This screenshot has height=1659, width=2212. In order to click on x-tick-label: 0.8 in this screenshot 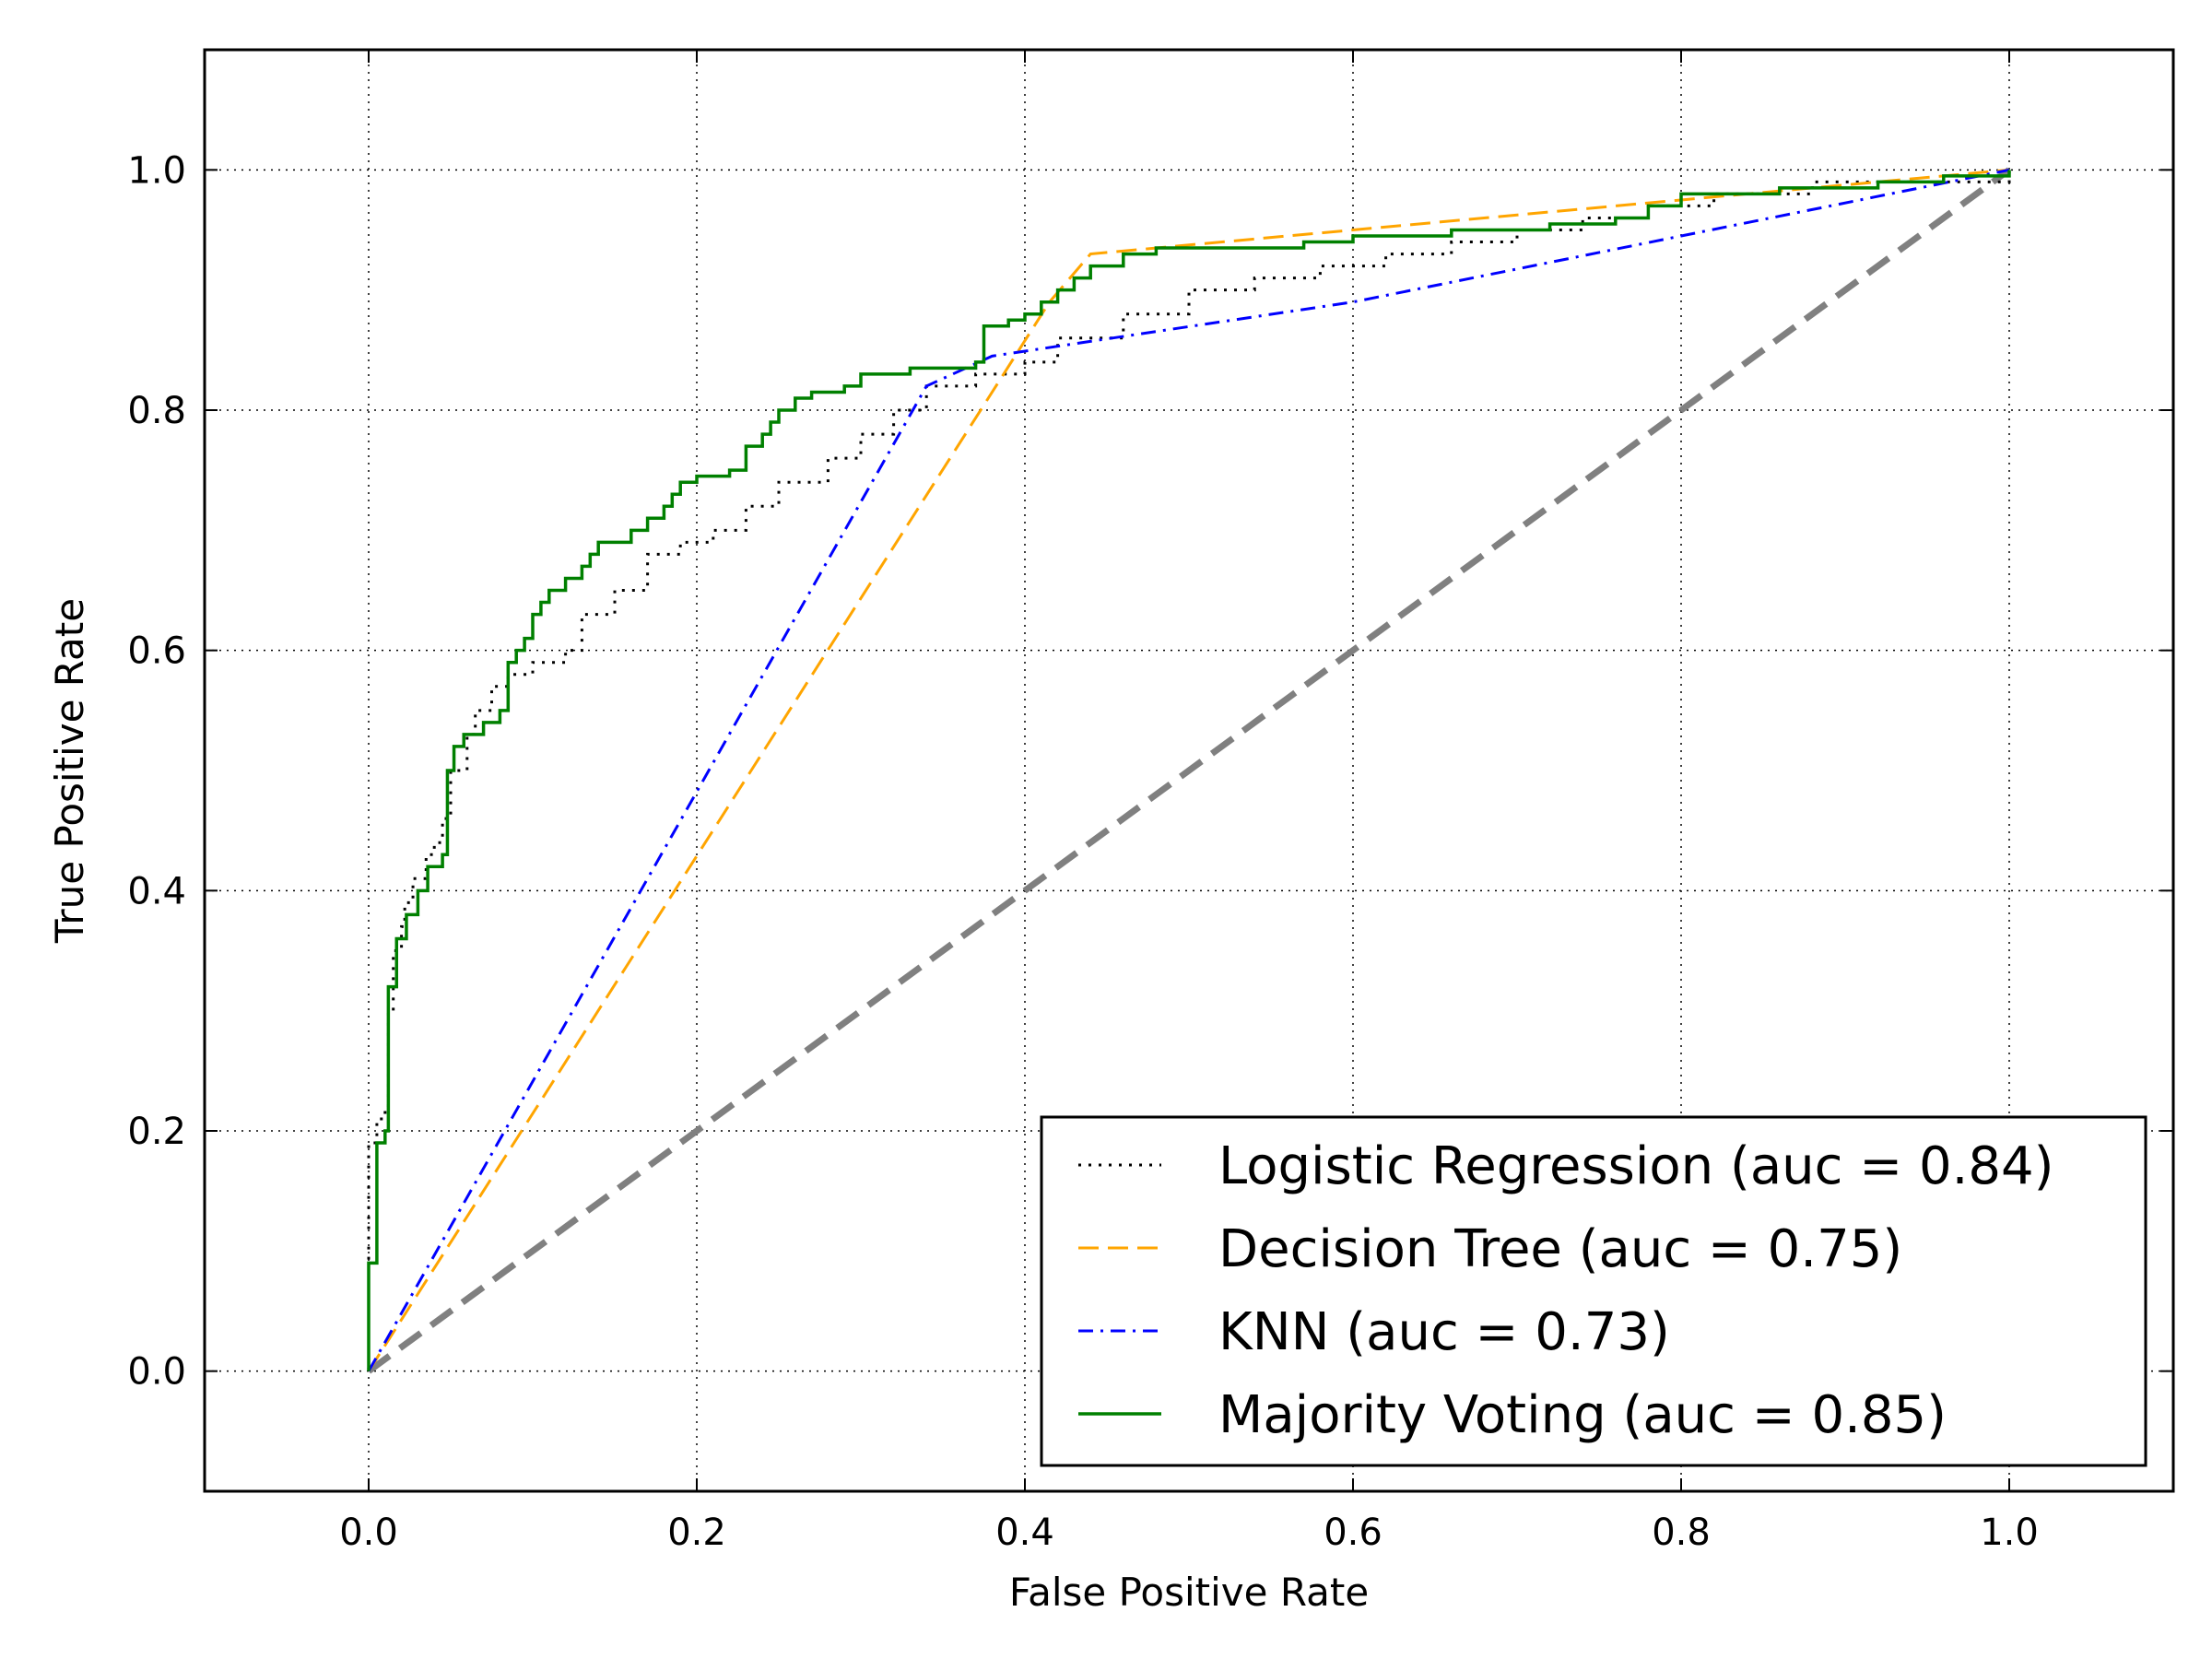, I will do `click(1681, 1533)`.